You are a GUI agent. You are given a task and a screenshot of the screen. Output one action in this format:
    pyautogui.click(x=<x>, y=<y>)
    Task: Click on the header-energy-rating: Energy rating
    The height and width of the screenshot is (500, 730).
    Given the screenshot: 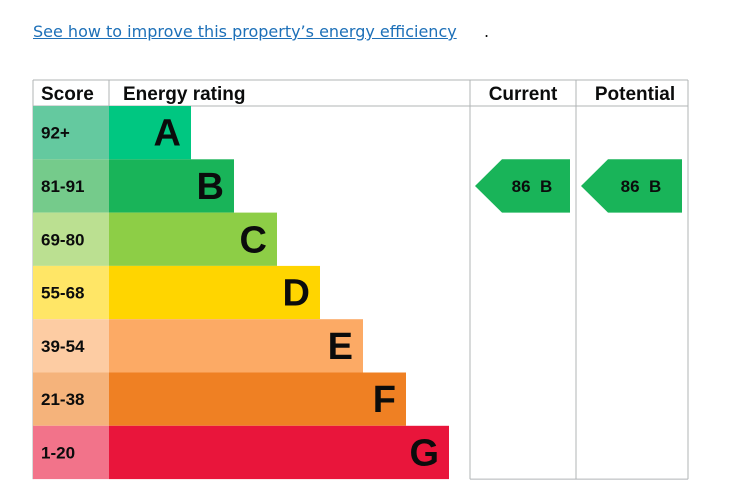 What is the action you would take?
    pyautogui.click(x=184, y=94)
    